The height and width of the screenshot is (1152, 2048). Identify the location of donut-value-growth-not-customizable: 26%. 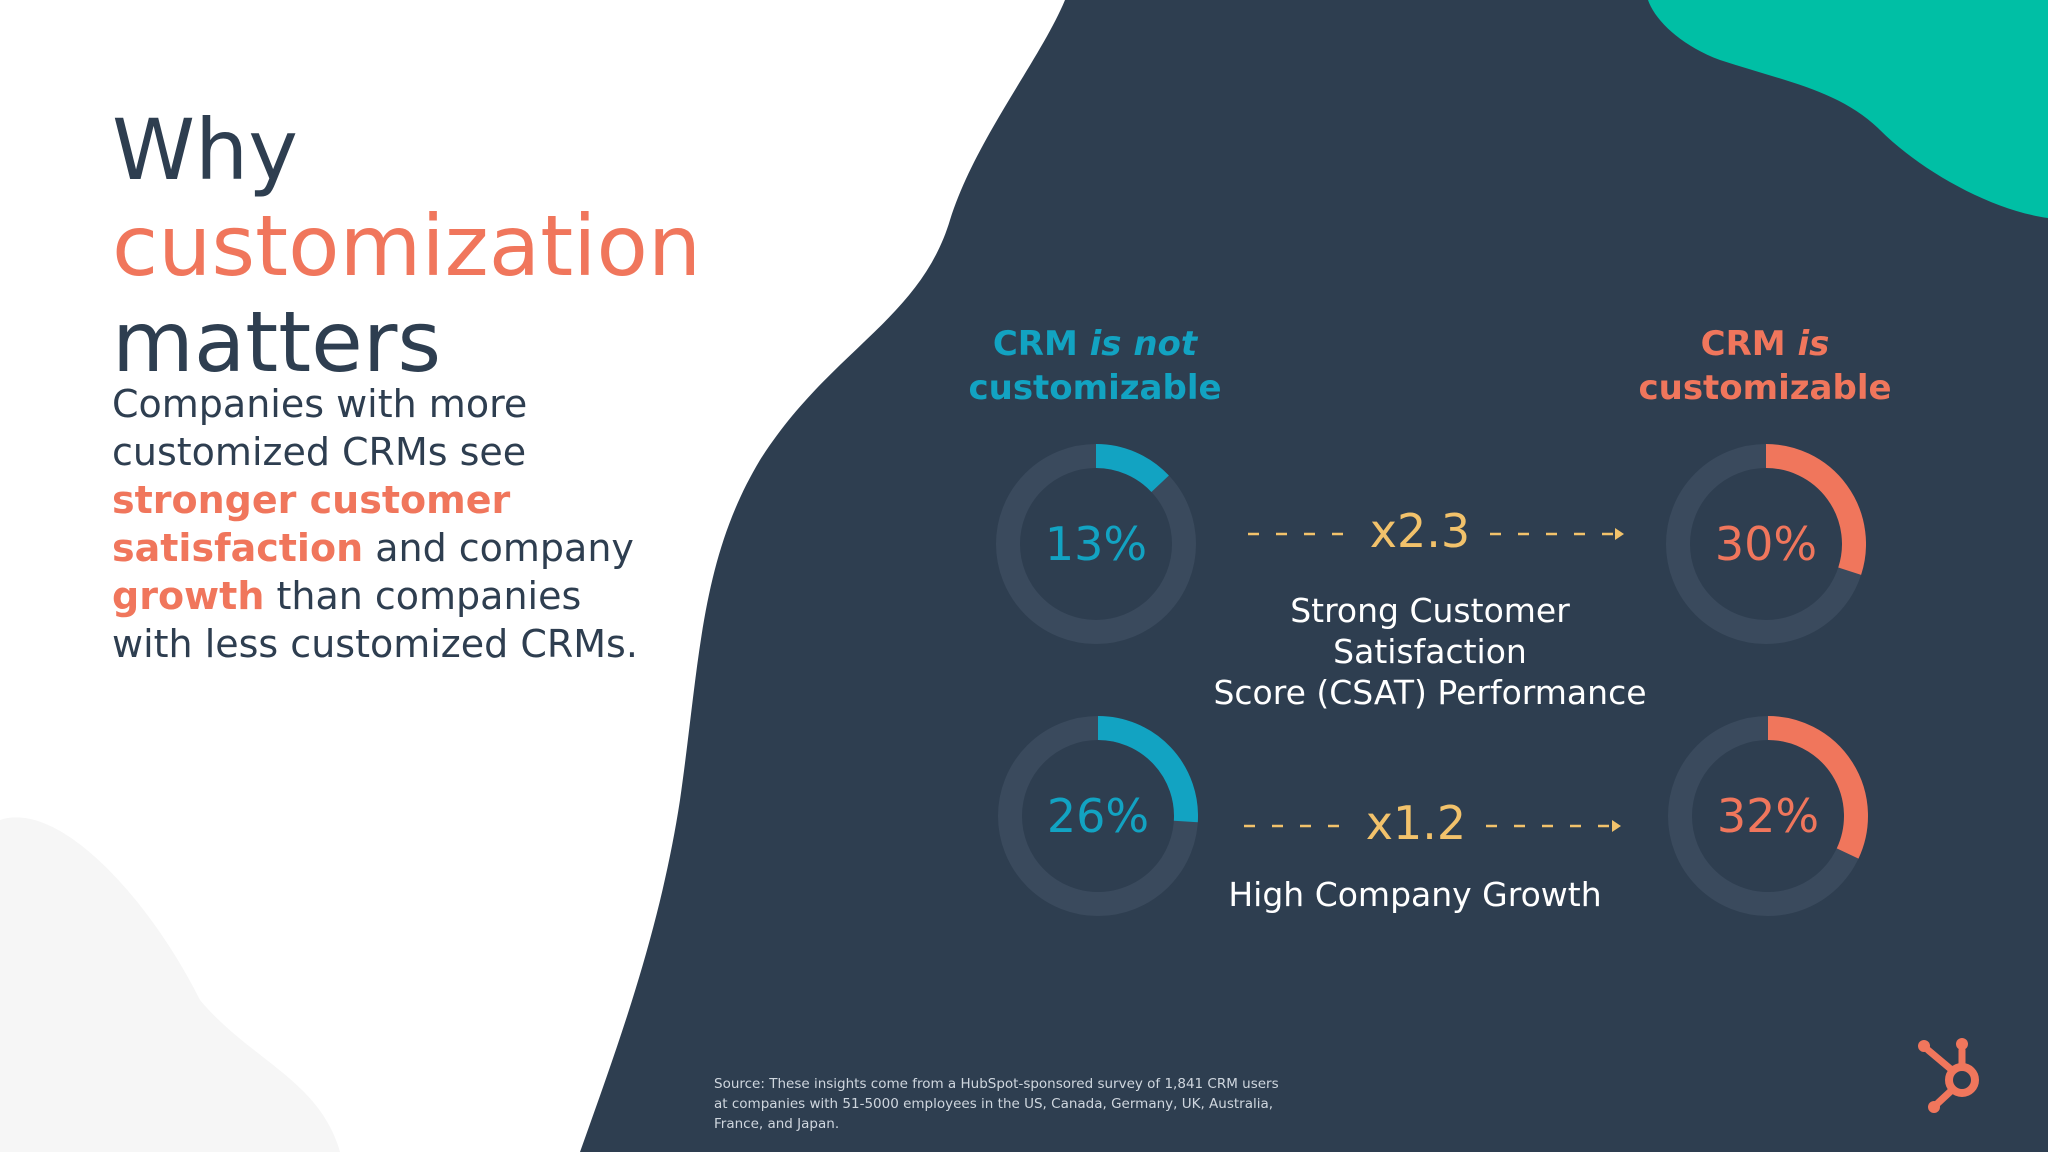
(1098, 816).